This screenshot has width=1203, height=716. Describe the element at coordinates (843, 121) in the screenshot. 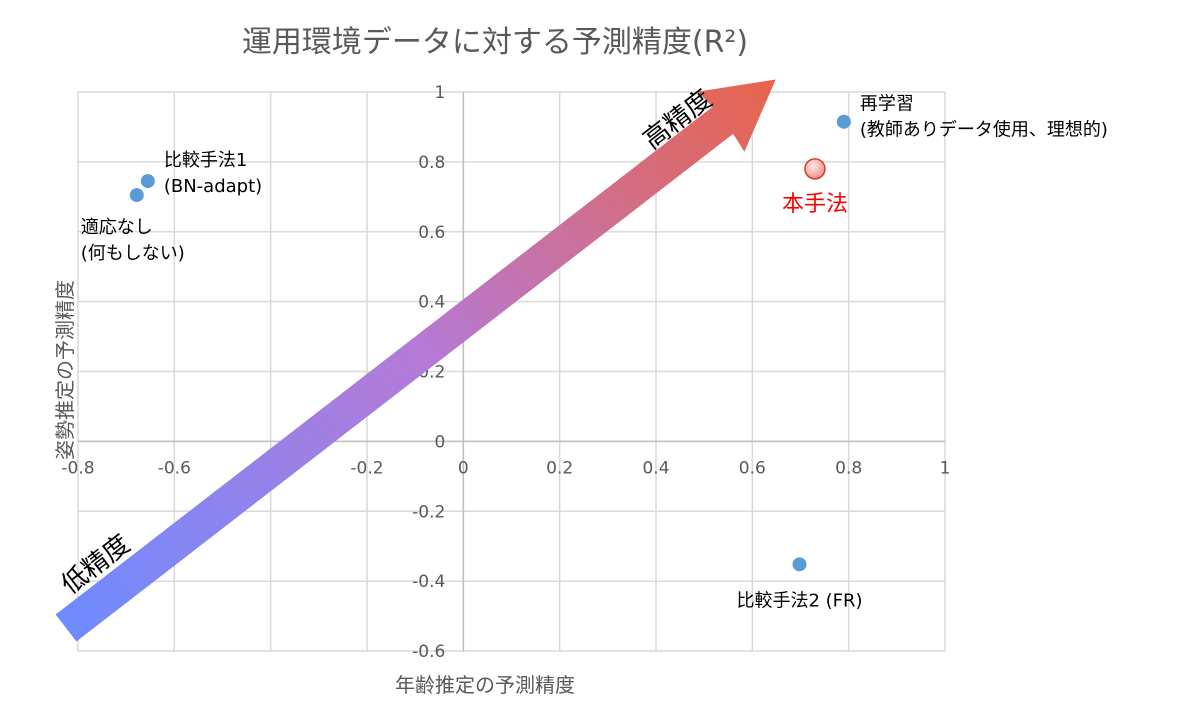

I see `point-retrain` at that location.